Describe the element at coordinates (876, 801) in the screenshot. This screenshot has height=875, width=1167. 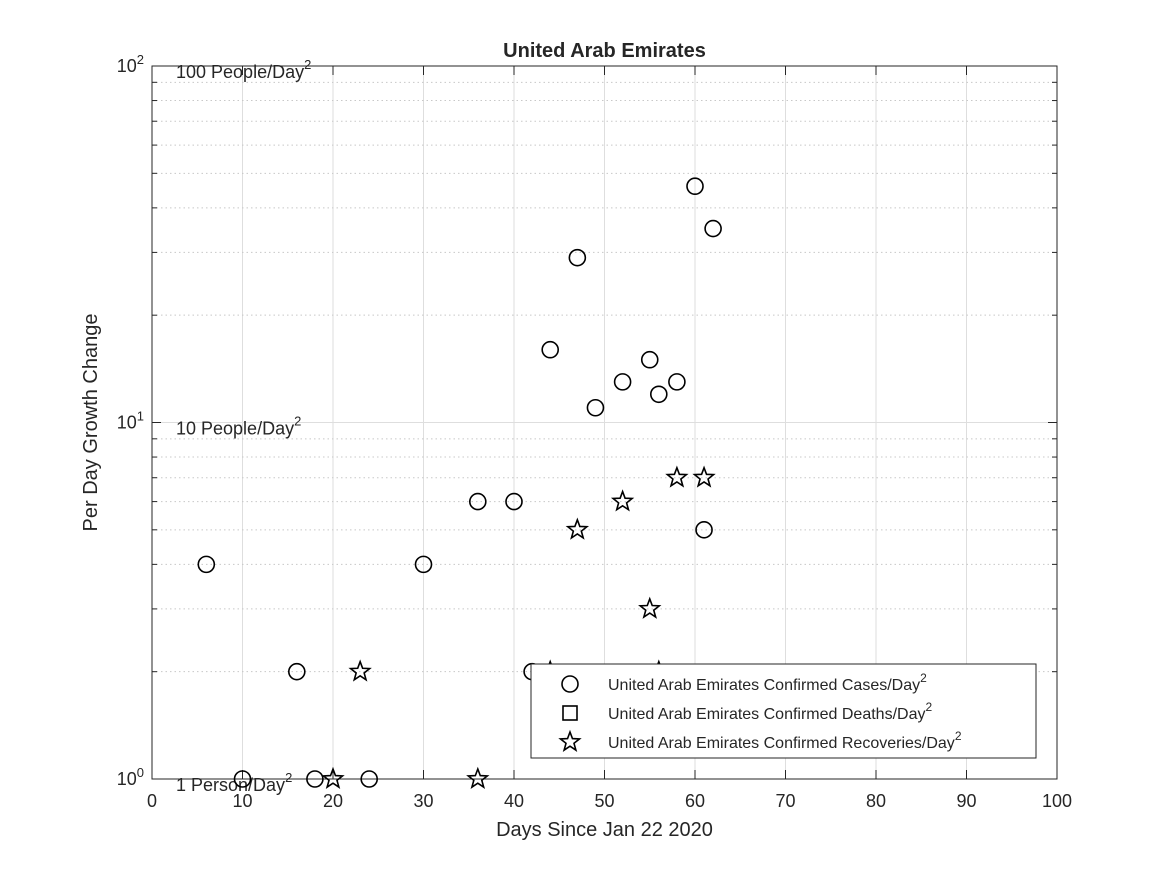
I see `x-tick-label: 80` at that location.